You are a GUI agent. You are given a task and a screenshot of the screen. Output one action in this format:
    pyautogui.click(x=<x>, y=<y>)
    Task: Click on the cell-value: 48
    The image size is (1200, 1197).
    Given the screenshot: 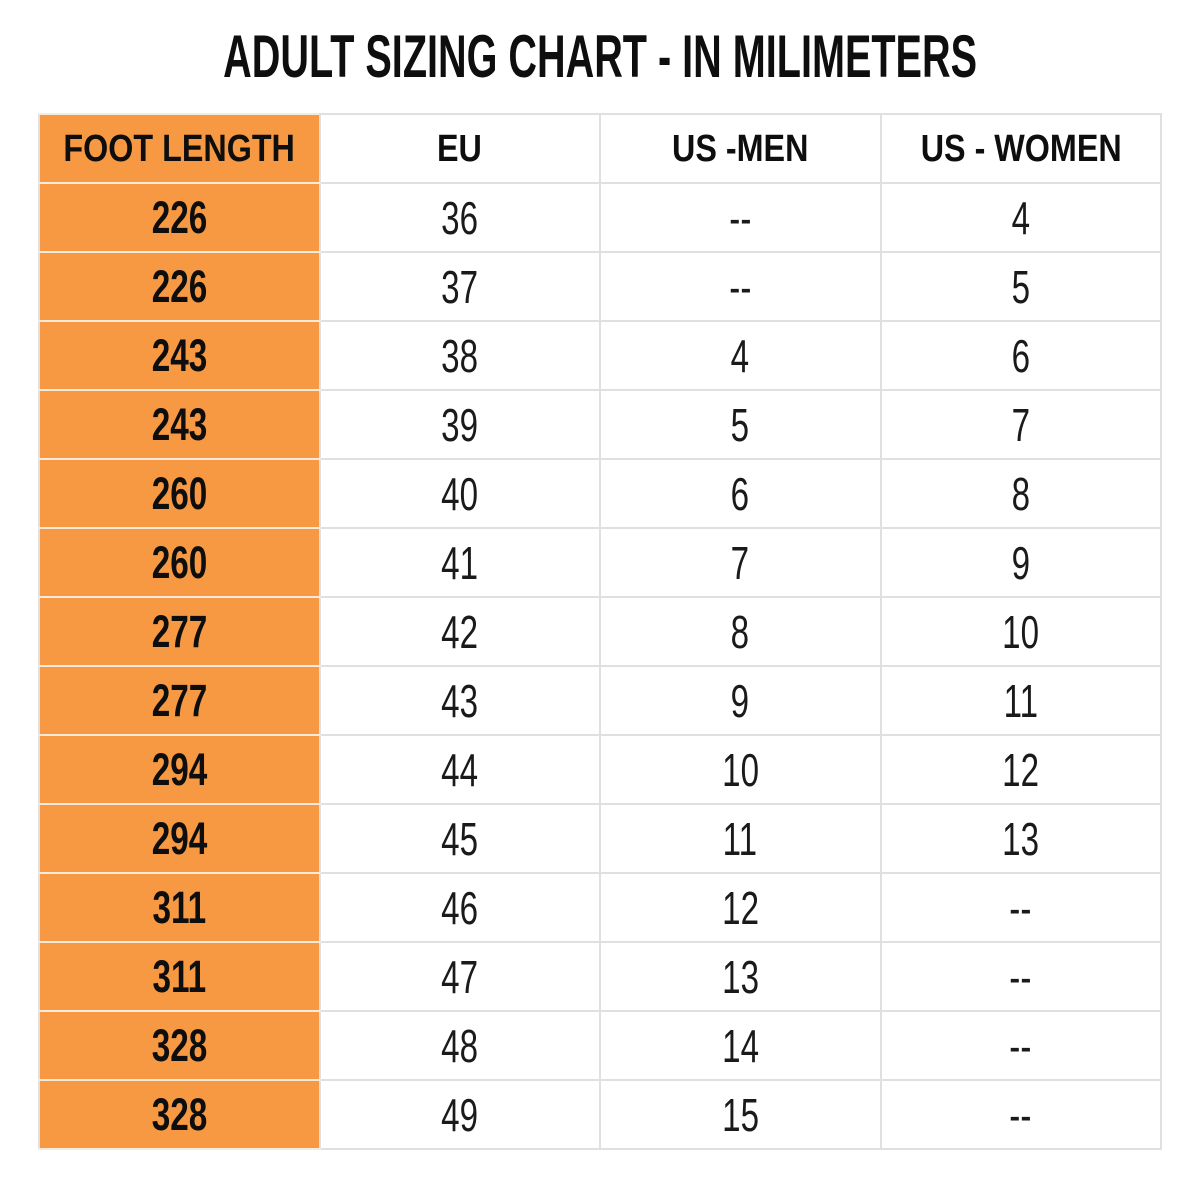 What is the action you would take?
    pyautogui.click(x=460, y=1045)
    